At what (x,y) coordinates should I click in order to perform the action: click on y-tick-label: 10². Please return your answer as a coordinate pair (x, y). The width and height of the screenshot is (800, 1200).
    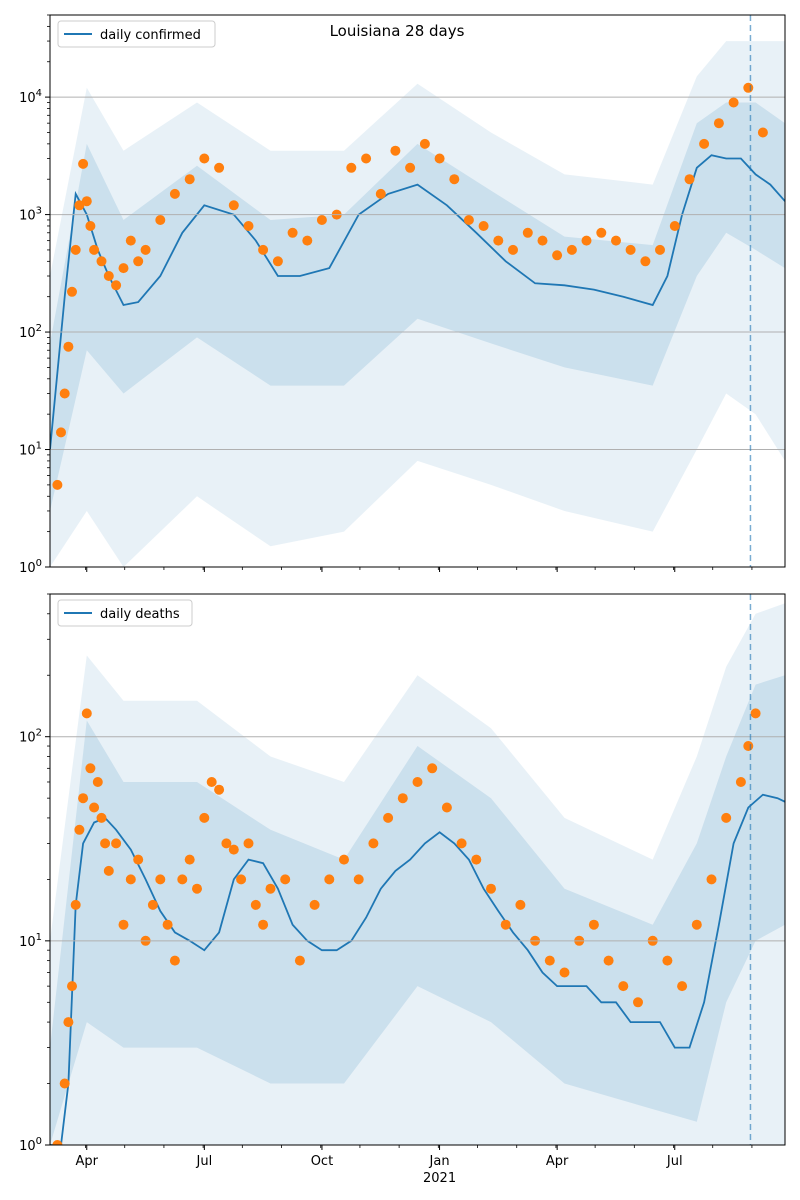
    Looking at the image, I should click on (30, 332).